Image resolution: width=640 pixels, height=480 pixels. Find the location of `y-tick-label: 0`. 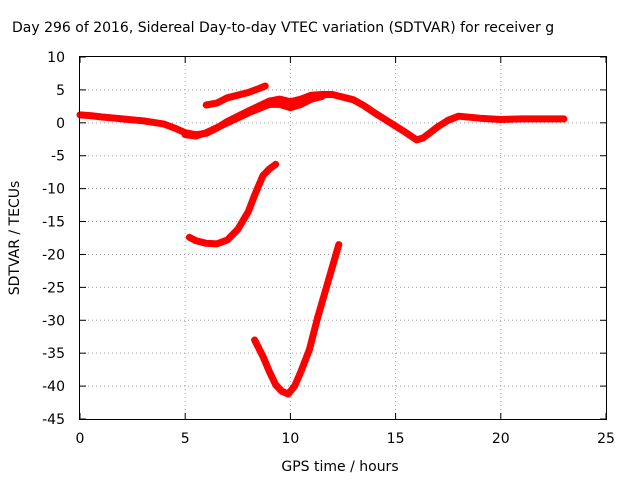

y-tick-label: 0 is located at coordinates (60, 124).